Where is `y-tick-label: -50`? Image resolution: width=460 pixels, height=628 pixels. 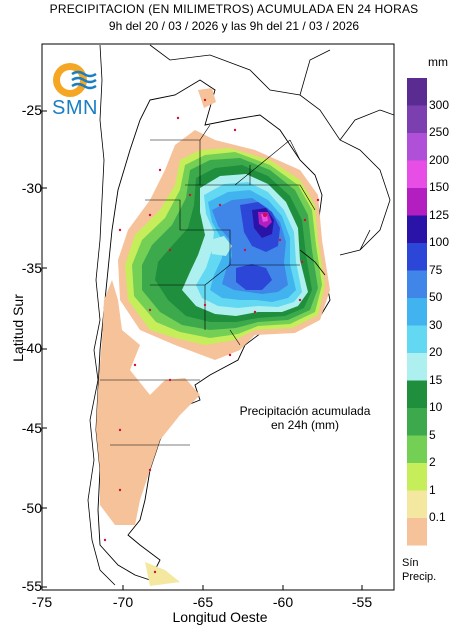
y-tick-label: -50 is located at coordinates (31, 508).